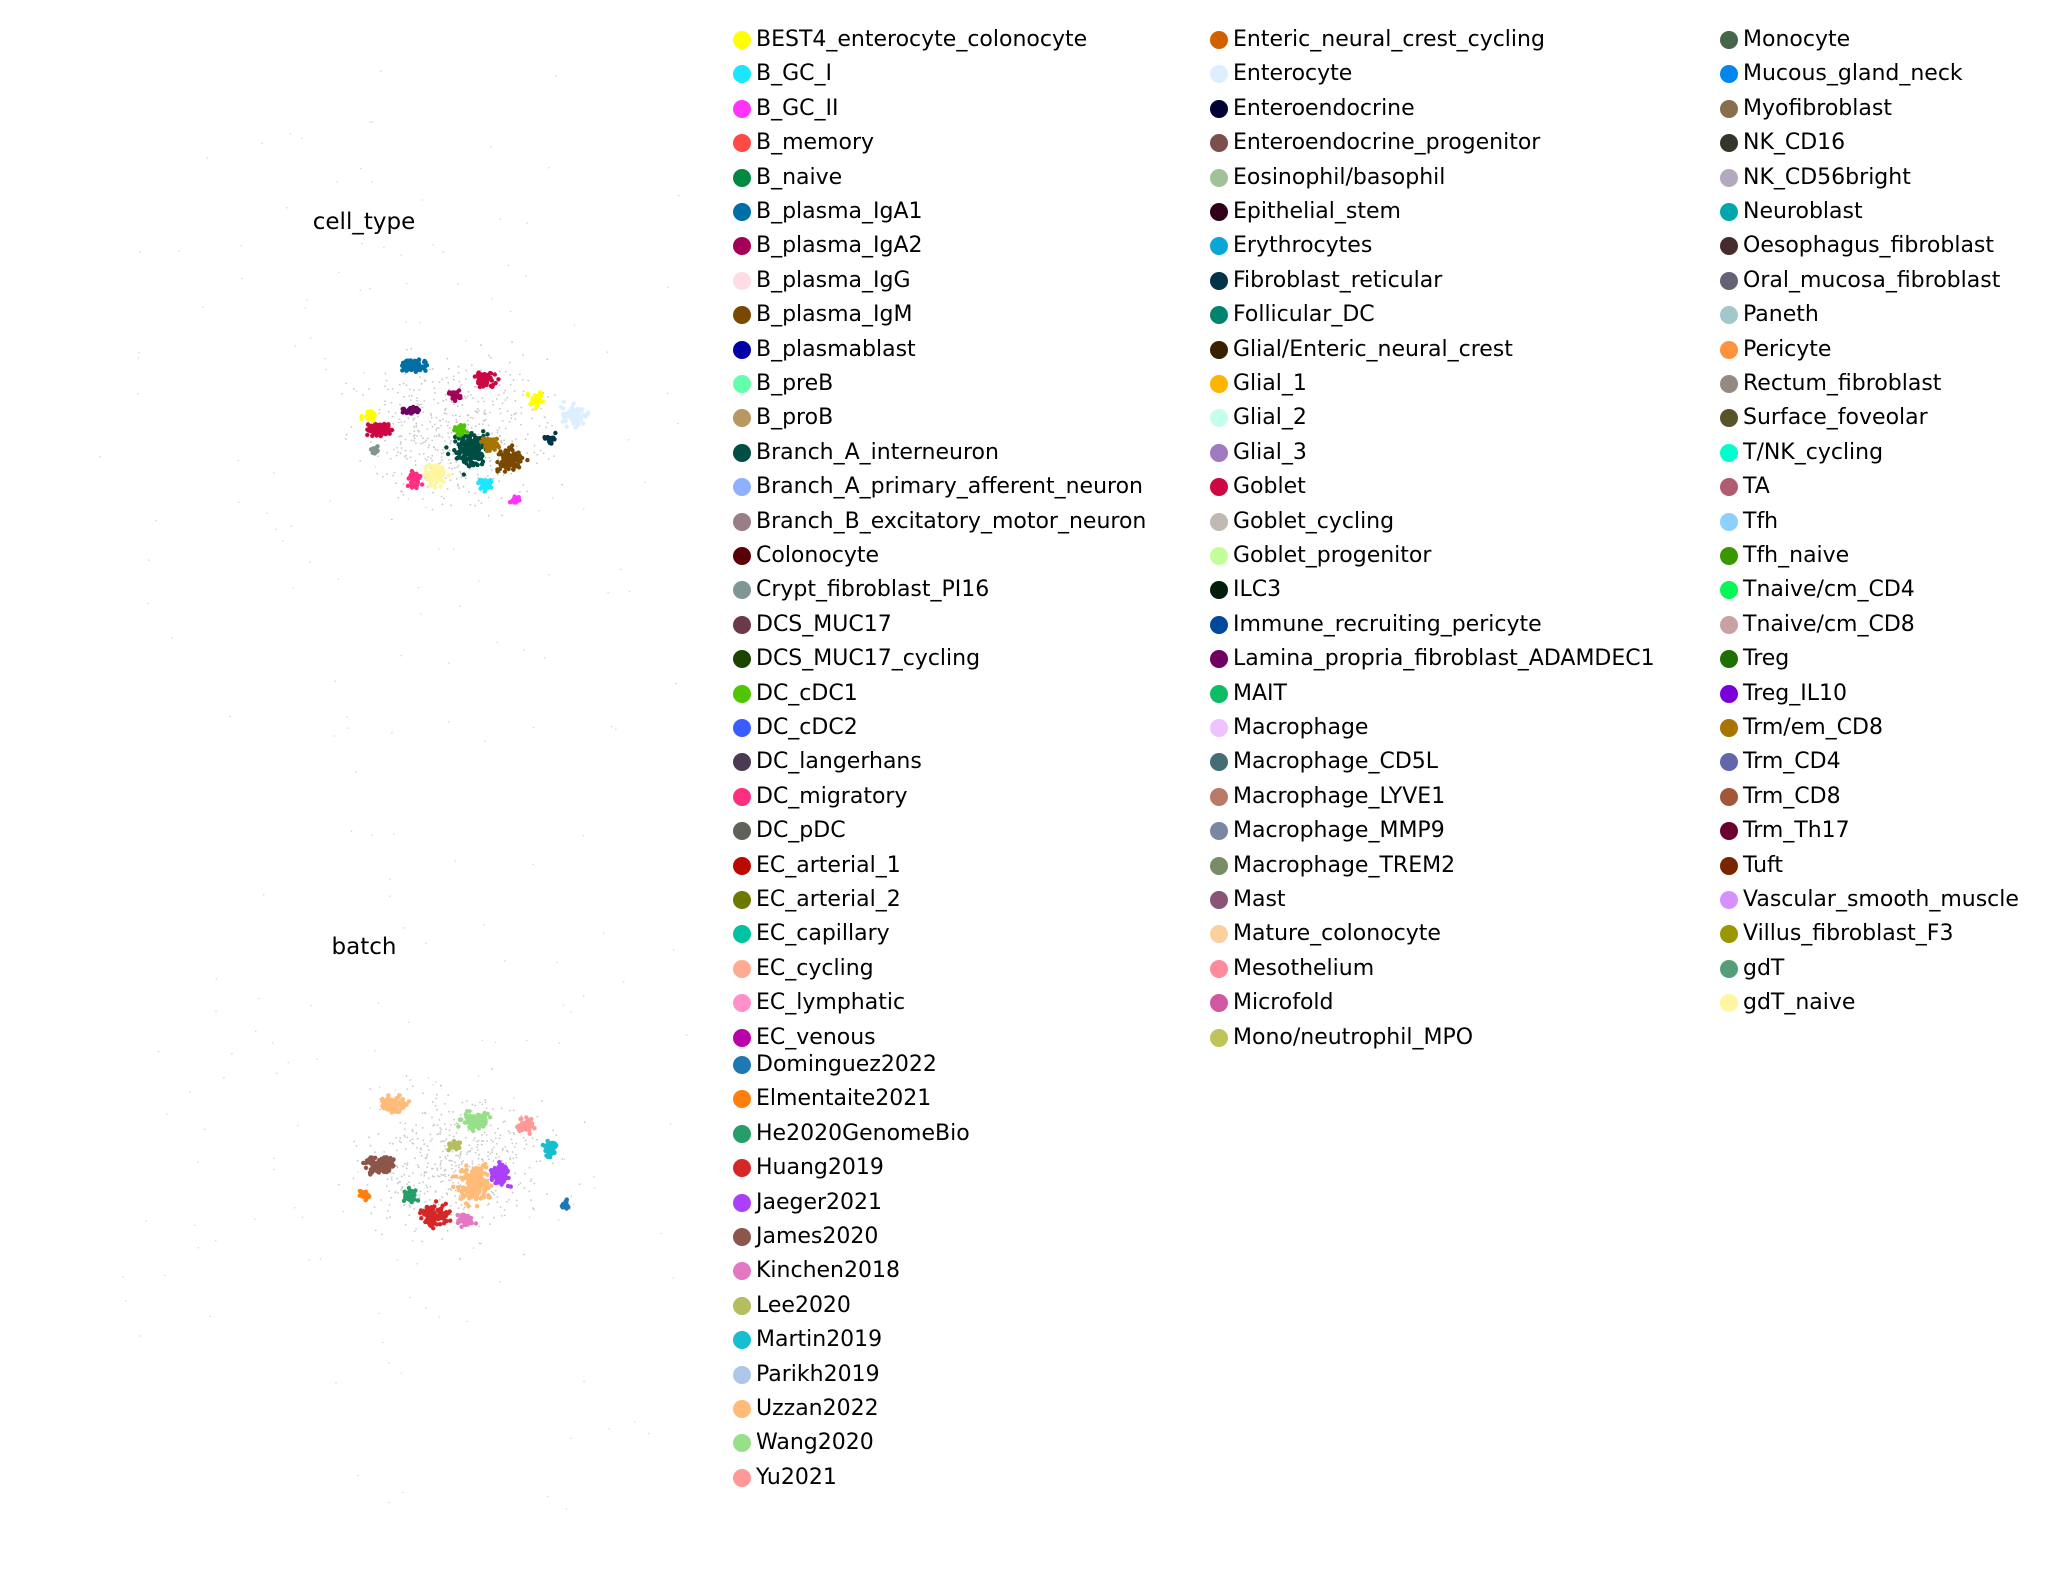 This screenshot has width=2055, height=1581. I want to click on legend-entry: Glial_1, so click(1258, 384).